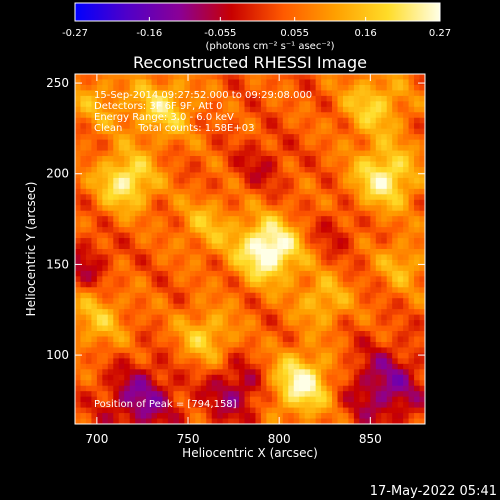  I want to click on y-tick-label: 250, so click(57, 83).